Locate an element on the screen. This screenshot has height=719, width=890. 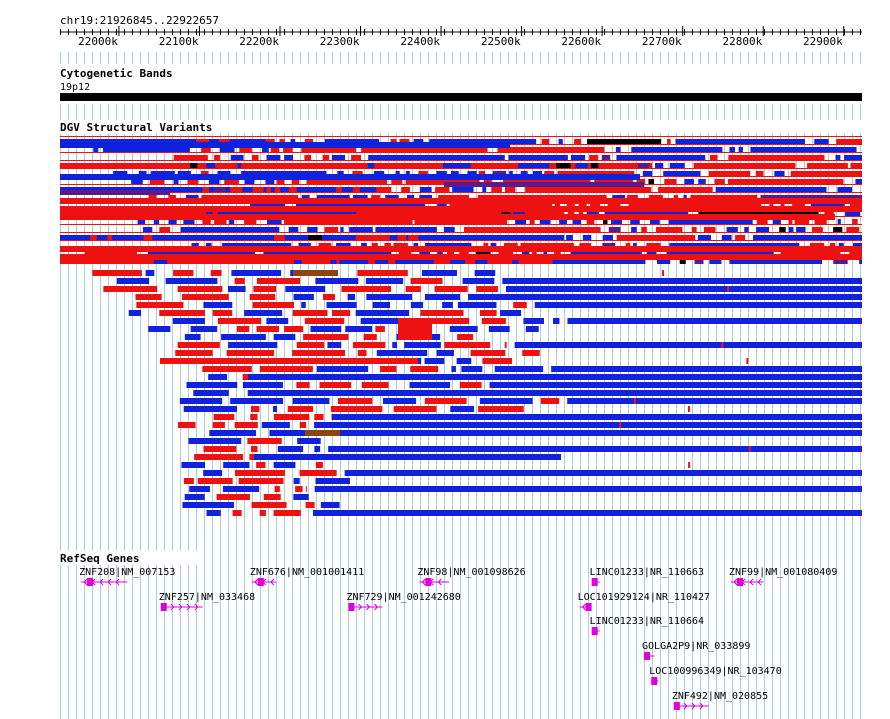
gene-label: GOLGA2P9|NR_033899 is located at coordinates (696, 646).